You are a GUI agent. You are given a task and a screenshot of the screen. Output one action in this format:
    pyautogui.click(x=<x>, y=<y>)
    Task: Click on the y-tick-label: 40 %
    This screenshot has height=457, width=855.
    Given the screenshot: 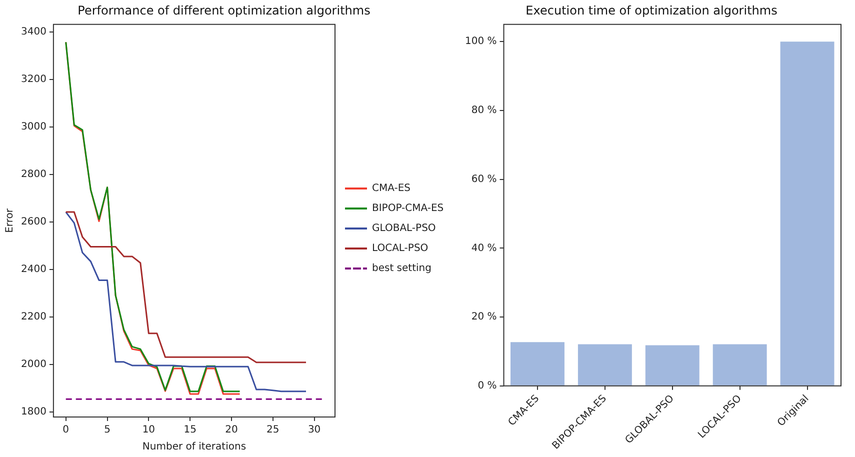 What is the action you would take?
    pyautogui.click(x=484, y=248)
    